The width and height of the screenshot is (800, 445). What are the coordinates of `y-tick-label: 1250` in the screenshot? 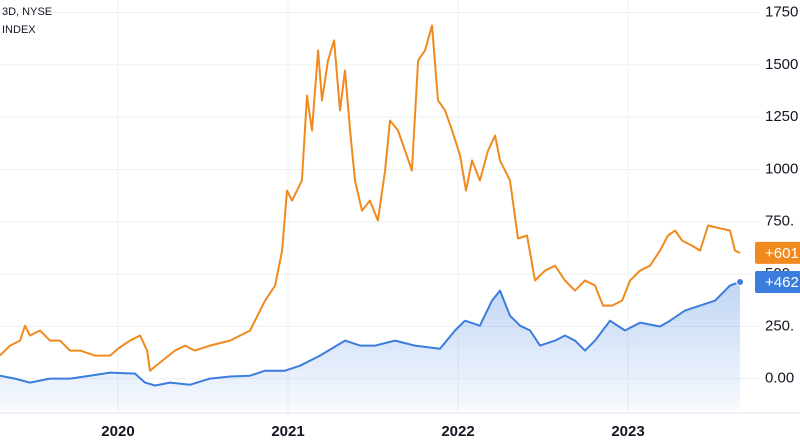 It's located at (781, 116).